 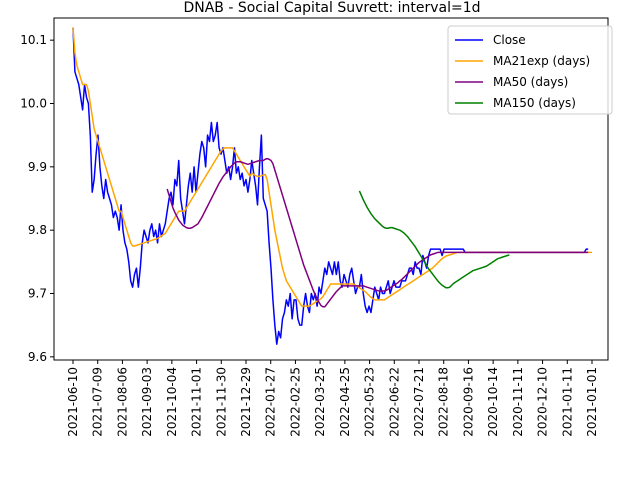 I want to click on y-tick-label: 9.7, so click(x=37, y=294).